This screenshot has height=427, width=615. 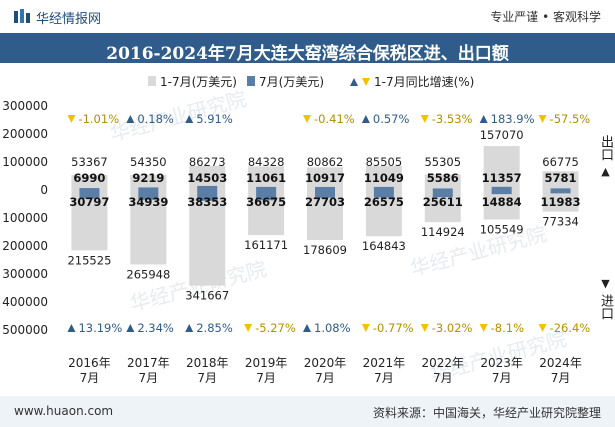 What do you see at coordinates (325, 363) in the screenshot?
I see `x-tick-label: 2020年` at bounding box center [325, 363].